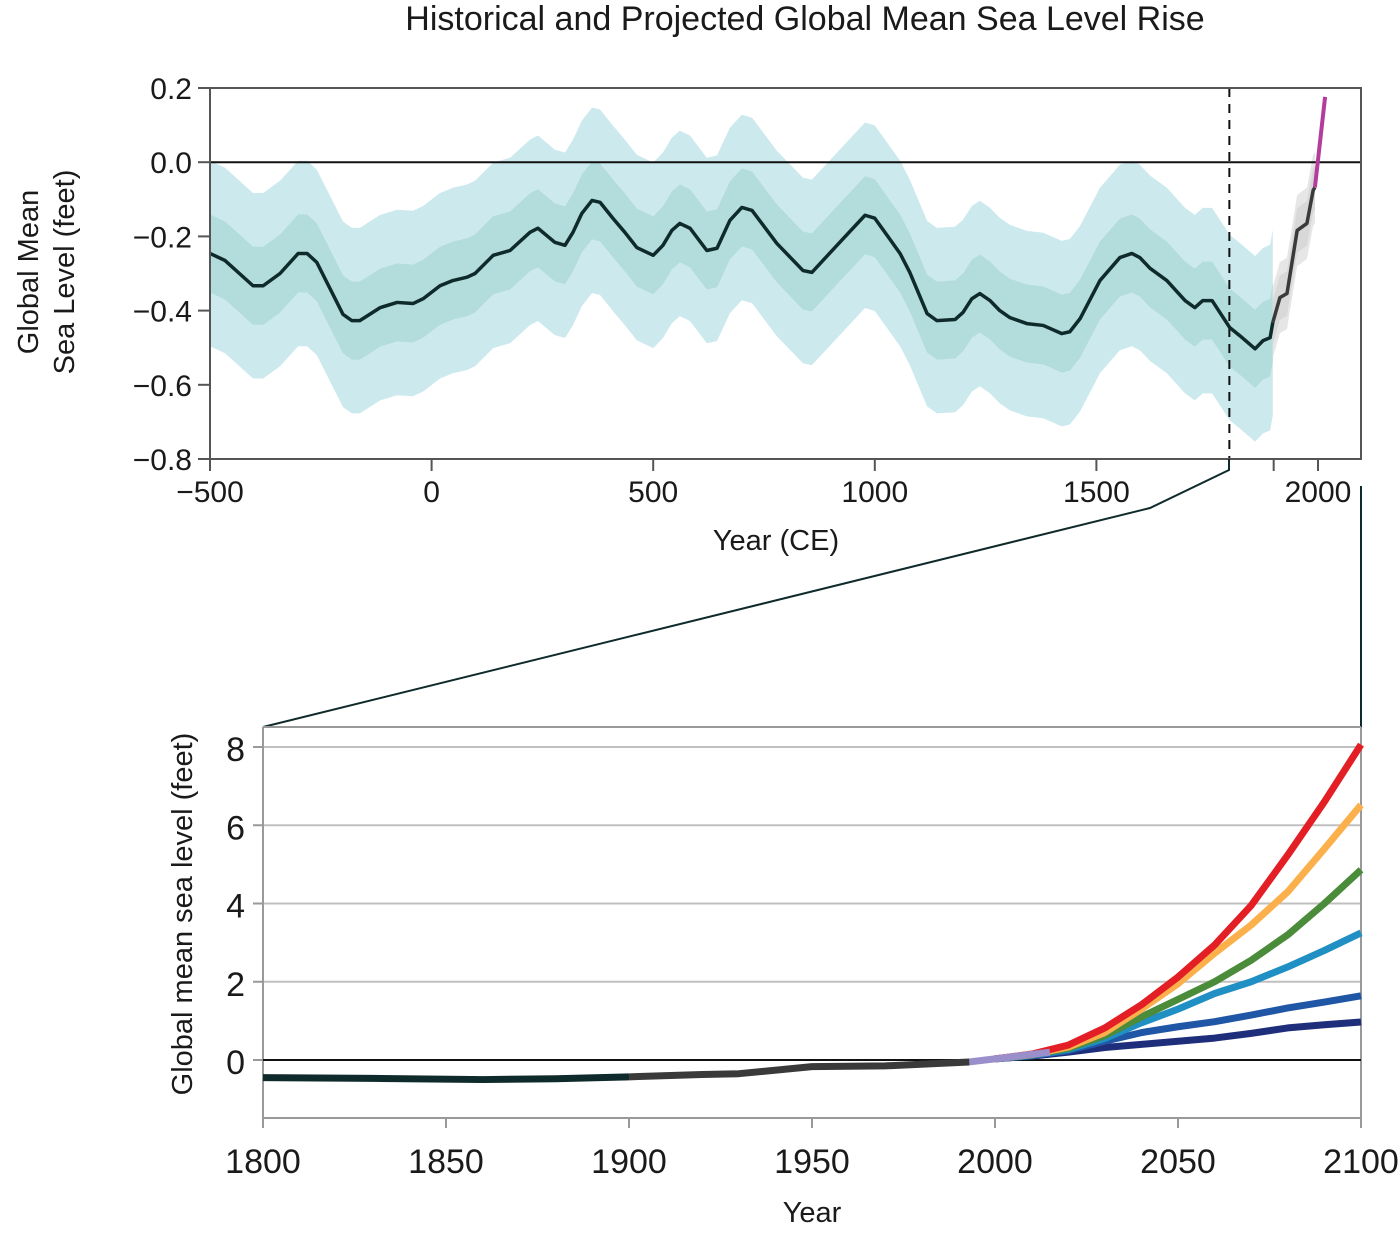 This screenshot has width=1400, height=1237. I want to click on satellite-line, so click(1320, 142).